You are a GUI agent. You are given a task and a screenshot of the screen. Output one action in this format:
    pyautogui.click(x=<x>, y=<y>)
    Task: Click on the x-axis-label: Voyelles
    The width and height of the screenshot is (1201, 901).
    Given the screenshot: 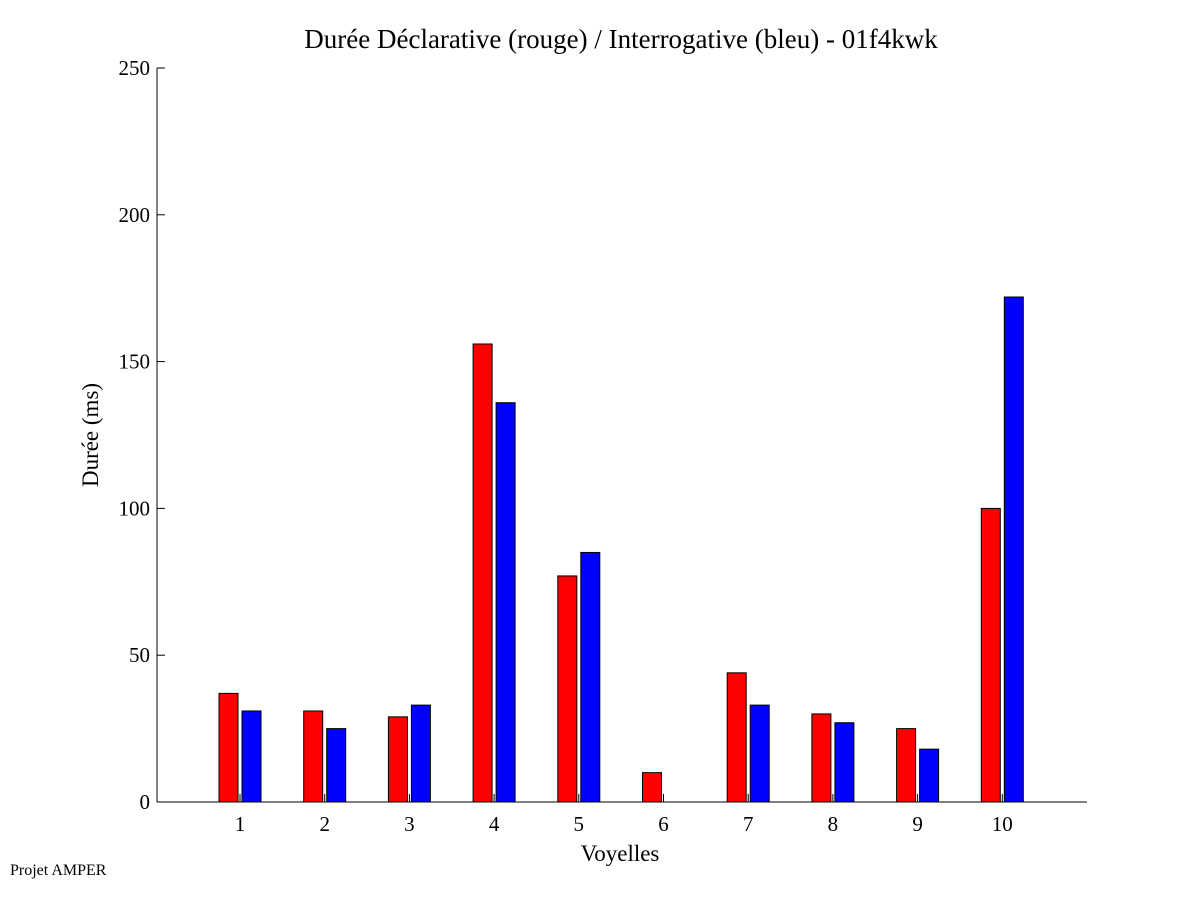 What is the action you would take?
    pyautogui.click(x=620, y=853)
    